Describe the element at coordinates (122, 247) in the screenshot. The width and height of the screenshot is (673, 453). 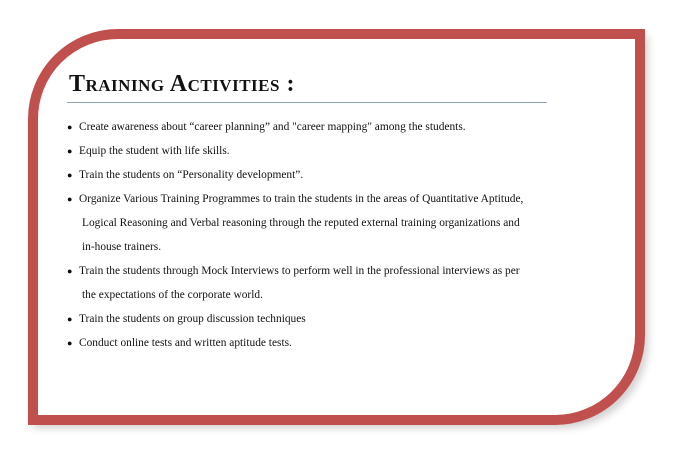
I see `list-item-text-continued: in-house trainers.` at that location.